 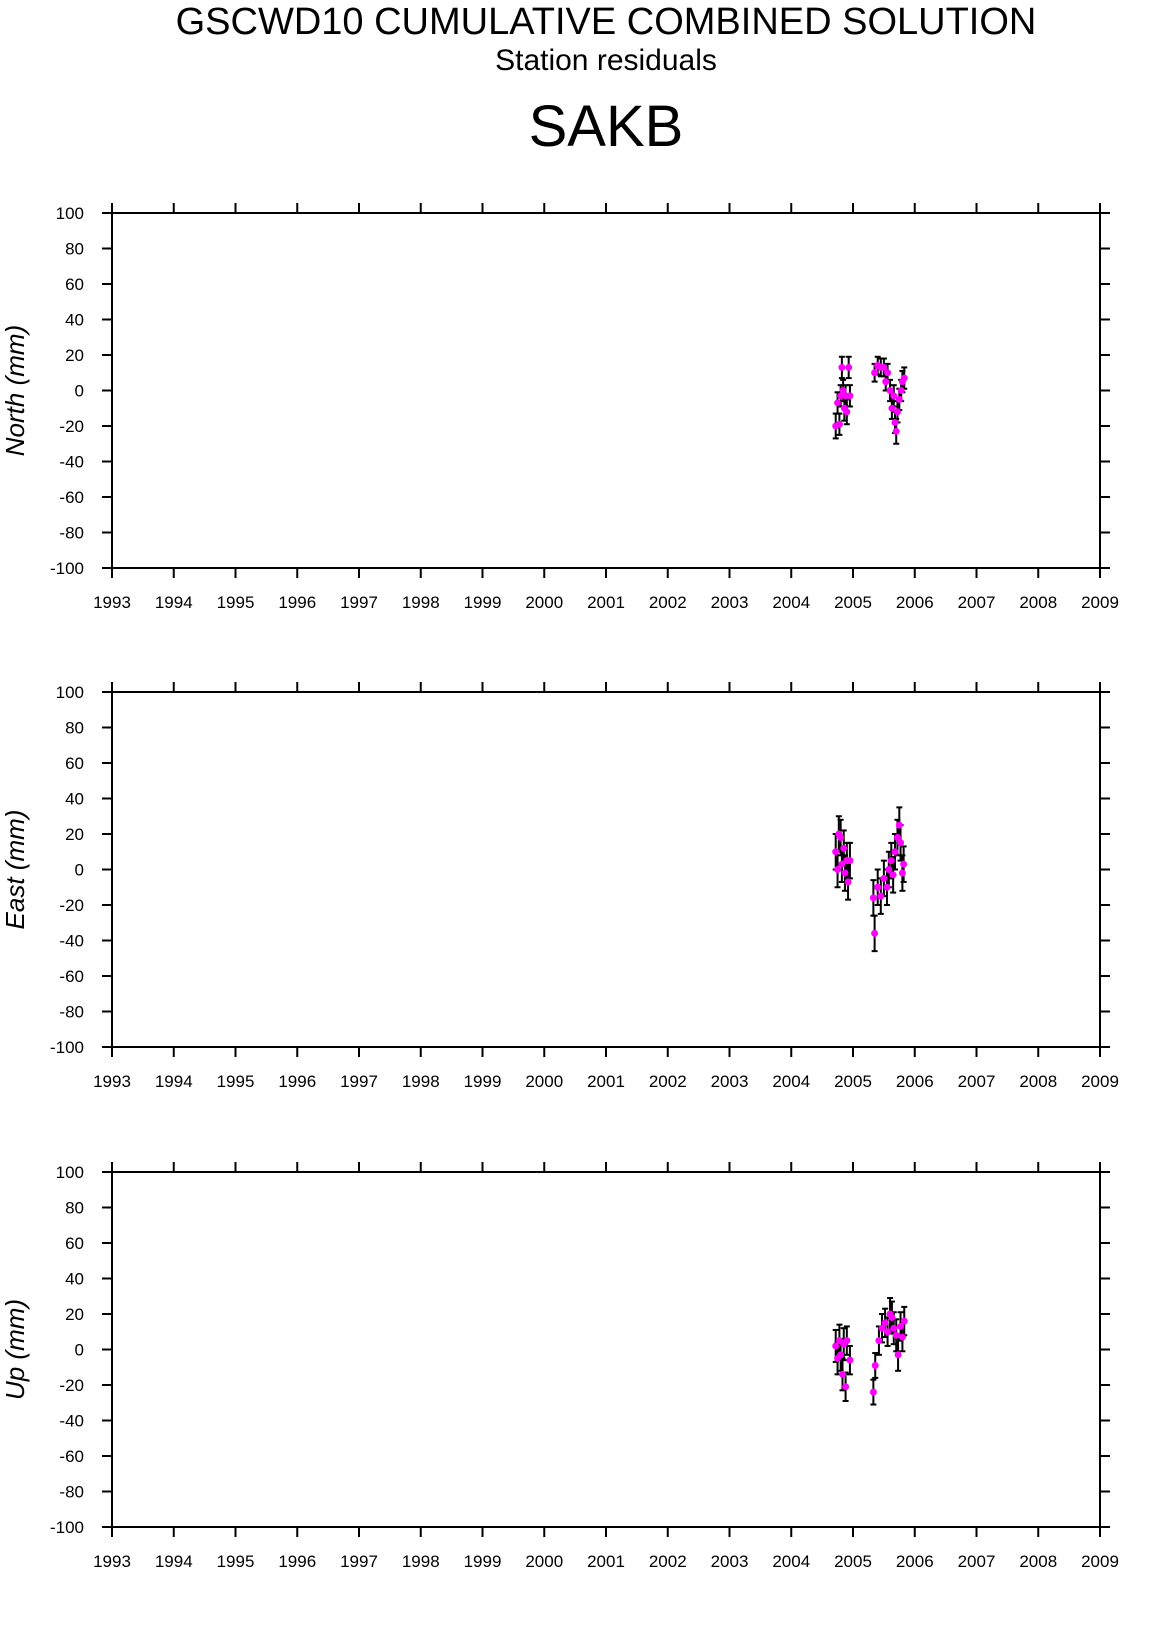 I want to click on x-tick-label: 1994, so click(x=174, y=1081).